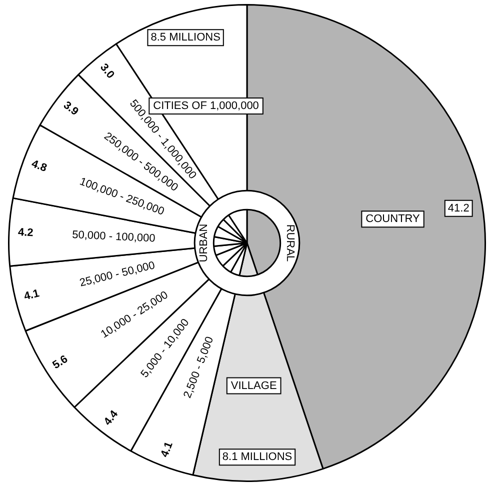 Image resolution: width=494 pixels, height=486 pixels. I want to click on data-label: 4.8, so click(39, 166).